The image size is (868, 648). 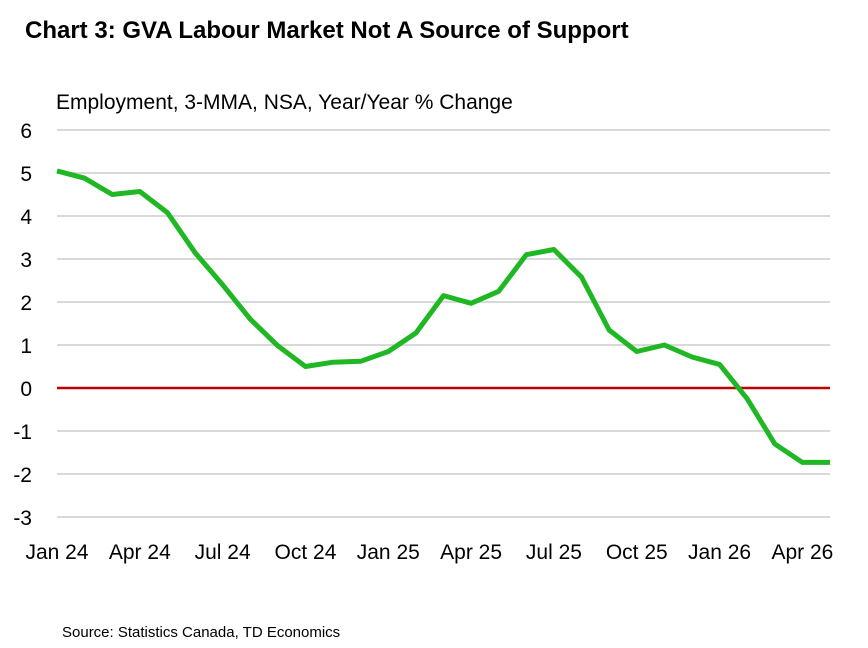 What do you see at coordinates (26, 217) in the screenshot?
I see `y-tick-label: 4` at bounding box center [26, 217].